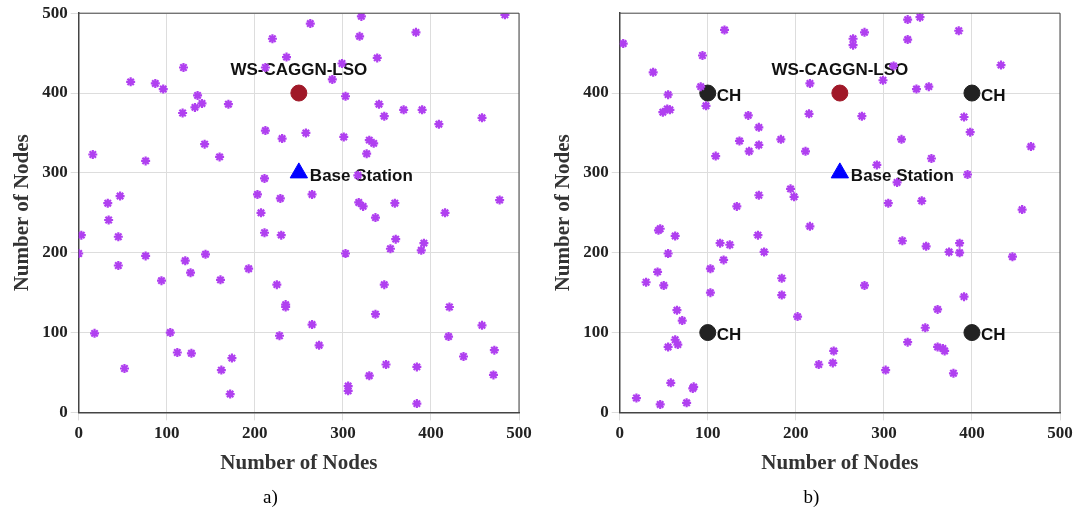  What do you see at coordinates (729, 95) in the screenshot?
I see `series-label: CH` at bounding box center [729, 95].